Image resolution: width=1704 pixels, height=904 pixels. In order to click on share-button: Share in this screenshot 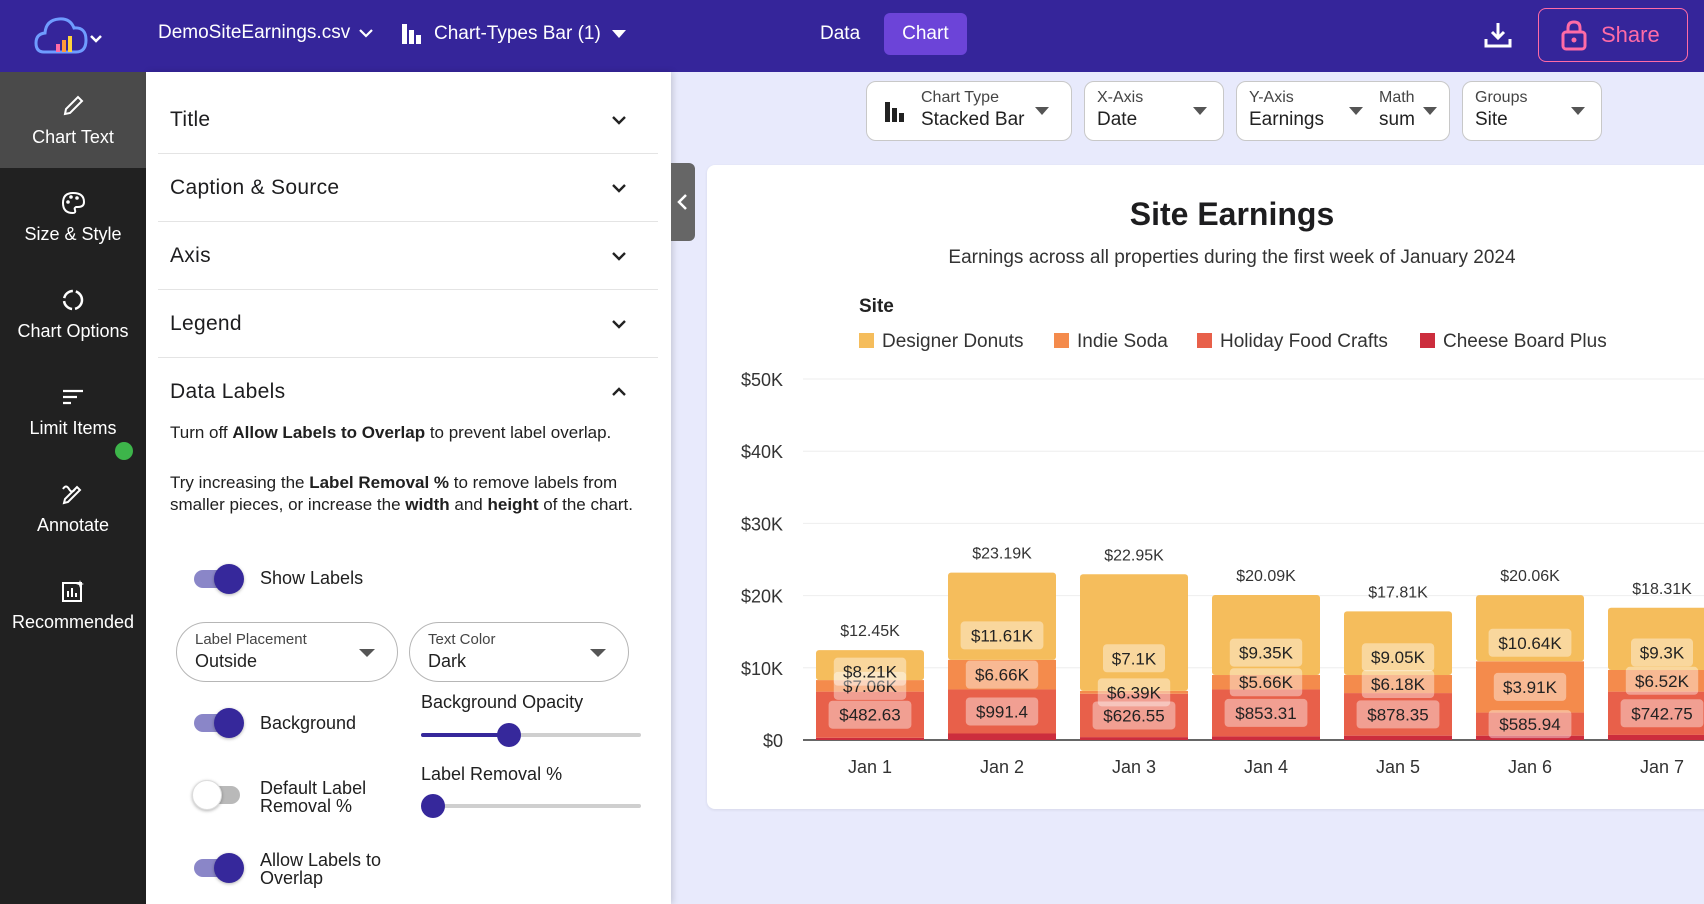, I will do `click(1613, 35)`.